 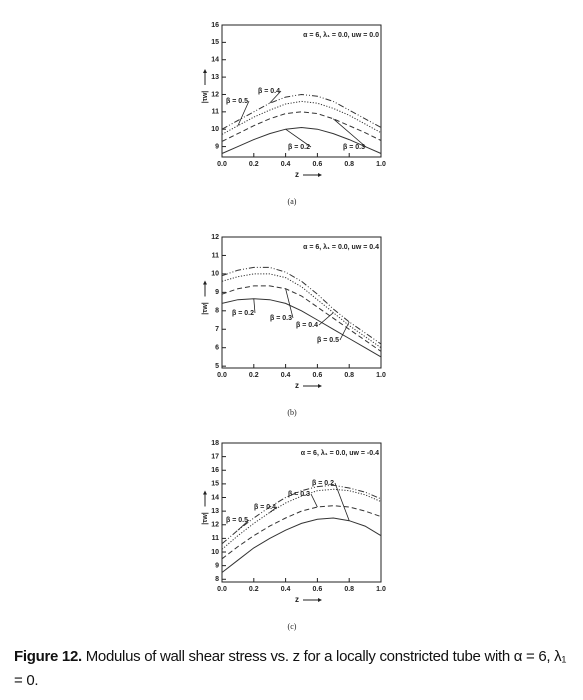 I want to click on caption-label: Figure 12., so click(x=48, y=656).